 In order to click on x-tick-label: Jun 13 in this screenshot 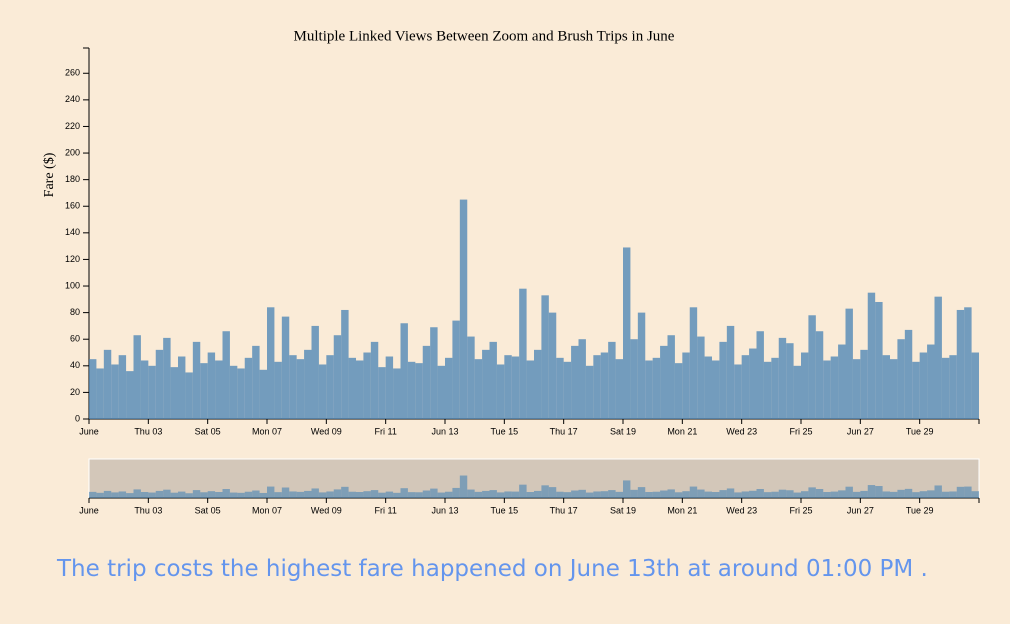, I will do `click(444, 431)`.